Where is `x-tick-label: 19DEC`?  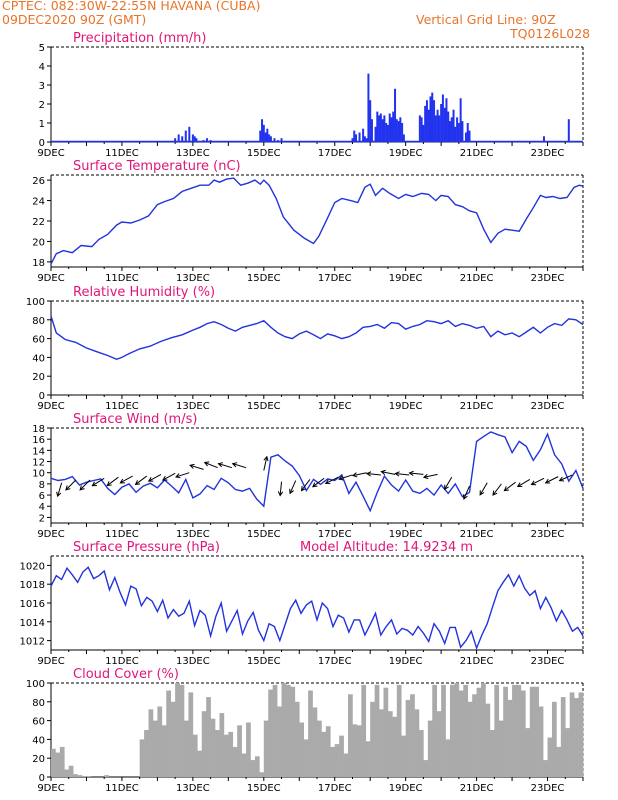
x-tick-label: 19DEC is located at coordinates (406, 661).